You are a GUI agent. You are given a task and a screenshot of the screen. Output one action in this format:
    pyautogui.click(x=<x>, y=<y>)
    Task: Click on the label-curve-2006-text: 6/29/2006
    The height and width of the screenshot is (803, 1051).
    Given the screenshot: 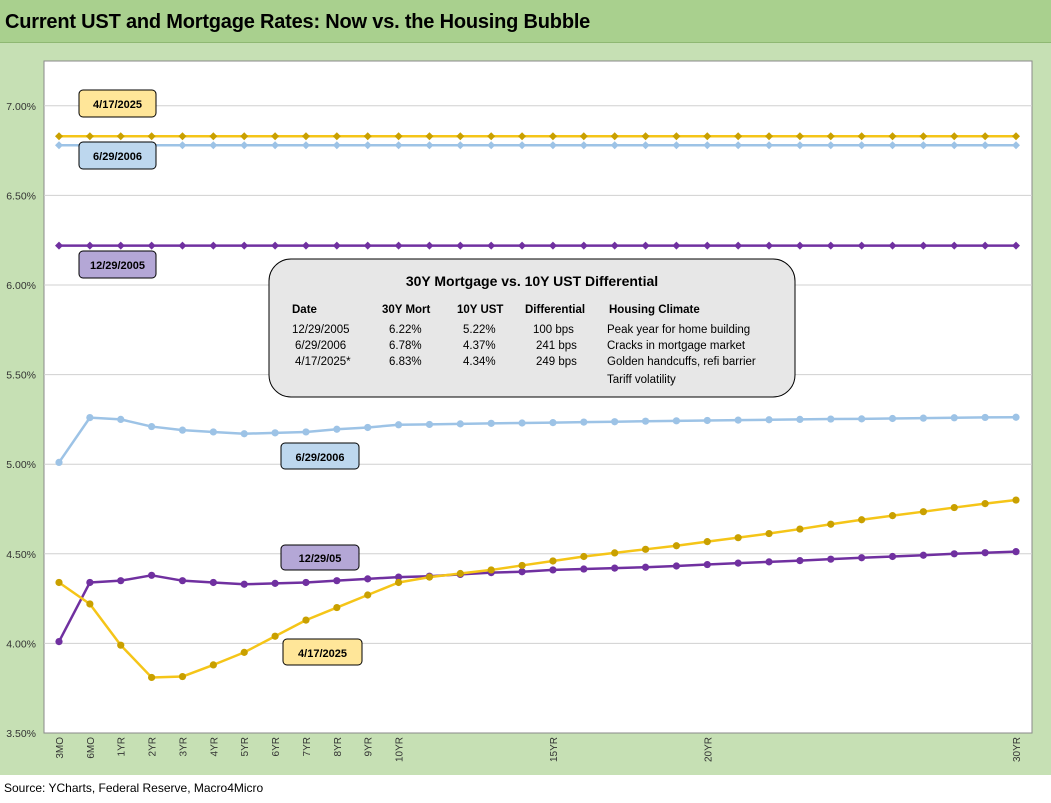 What is the action you would take?
    pyautogui.click(x=320, y=458)
    